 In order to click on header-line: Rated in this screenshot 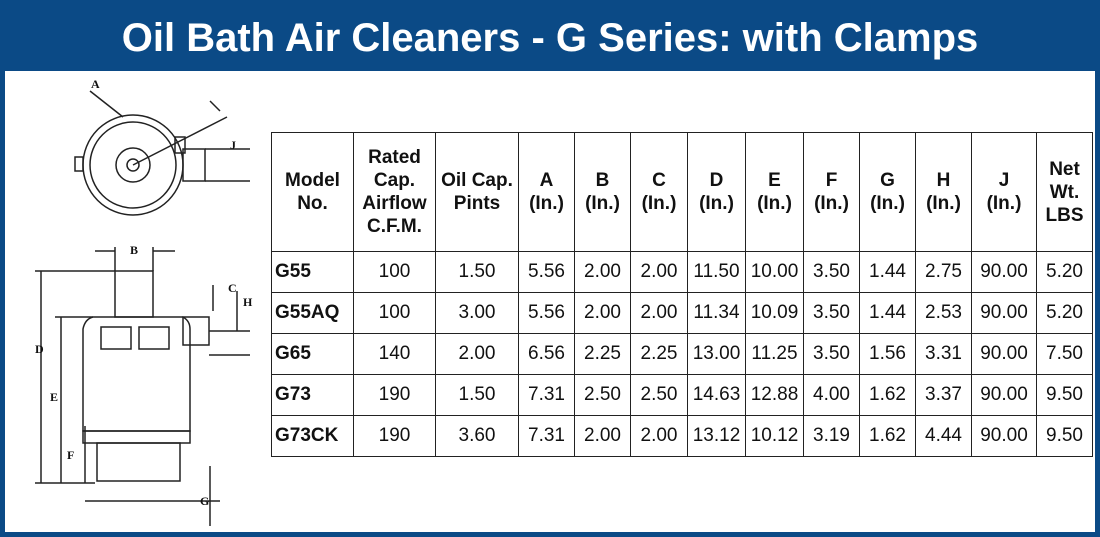, I will do `click(394, 157)`.